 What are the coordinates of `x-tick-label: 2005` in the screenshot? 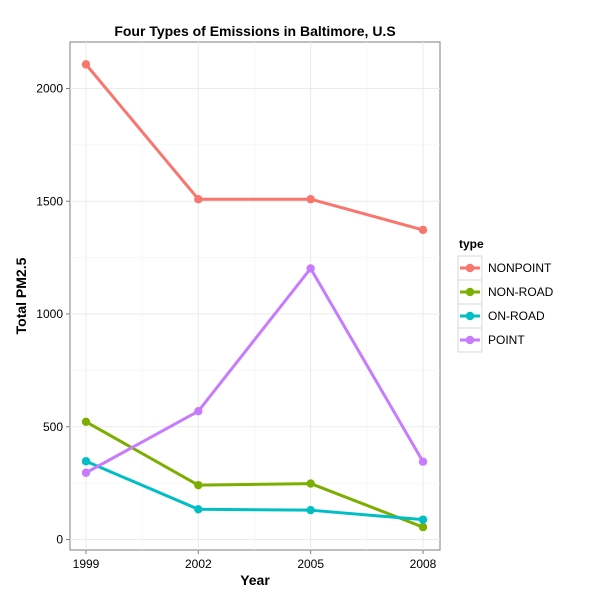 It's located at (310, 564).